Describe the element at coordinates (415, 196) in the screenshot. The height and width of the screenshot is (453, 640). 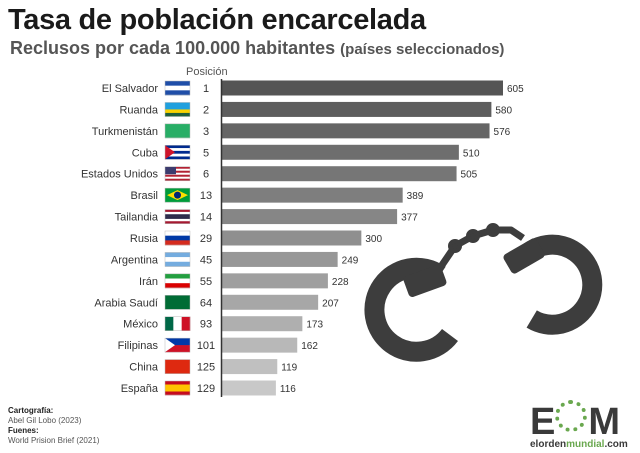
I see `value-label: 389` at that location.